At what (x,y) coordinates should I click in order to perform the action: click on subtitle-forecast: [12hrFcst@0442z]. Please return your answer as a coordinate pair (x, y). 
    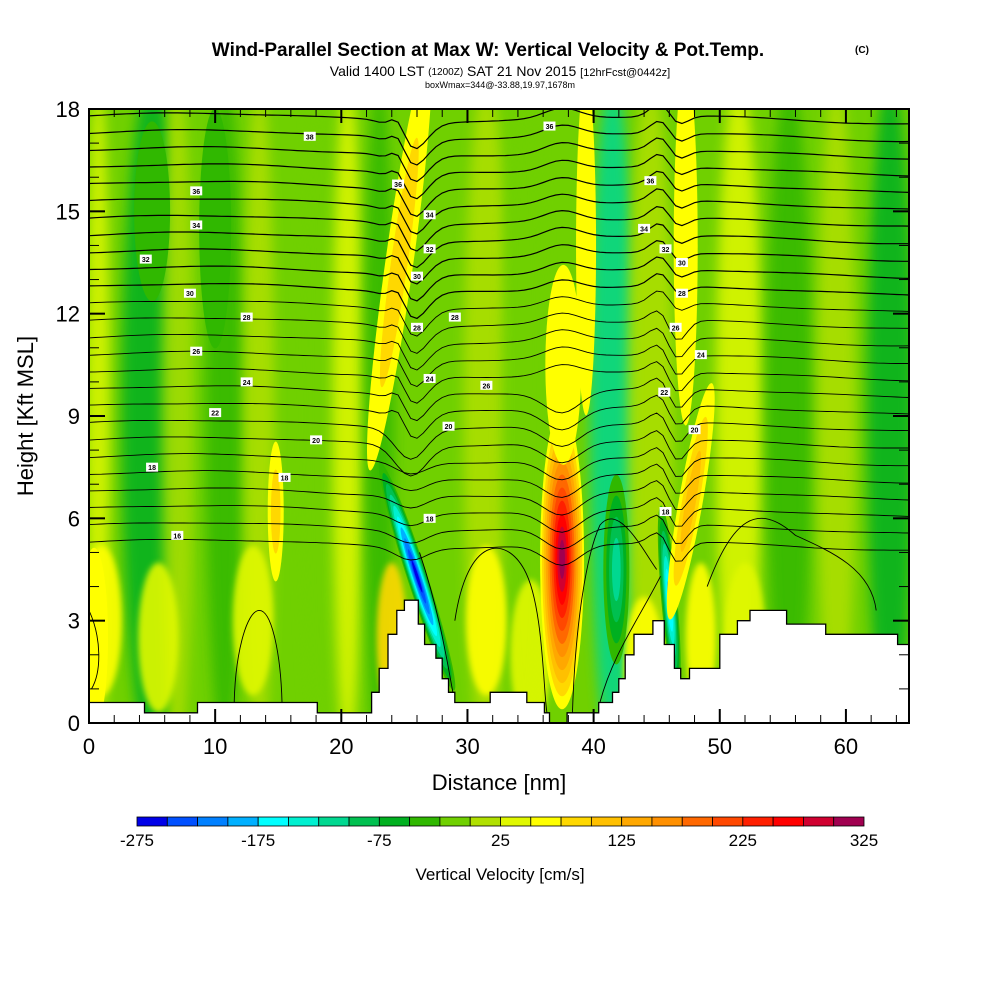
    Looking at the image, I should click on (625, 73).